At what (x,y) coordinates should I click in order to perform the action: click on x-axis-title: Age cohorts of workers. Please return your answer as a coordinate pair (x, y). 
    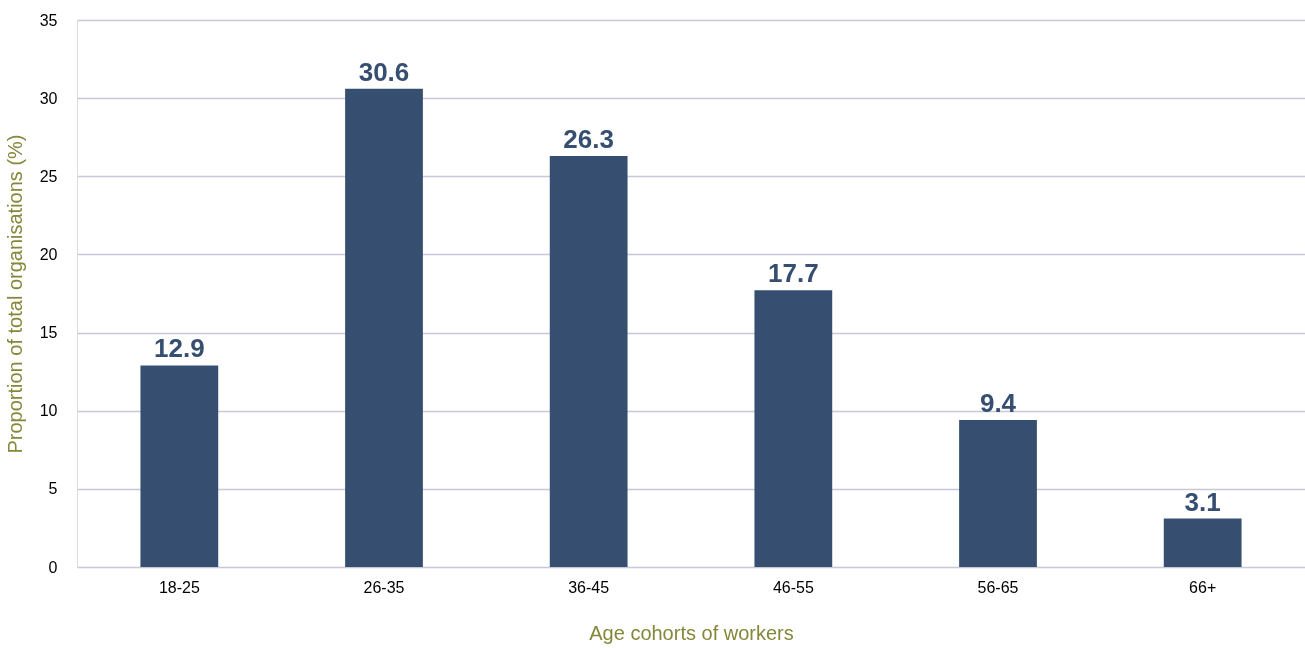
    Looking at the image, I should click on (691, 632).